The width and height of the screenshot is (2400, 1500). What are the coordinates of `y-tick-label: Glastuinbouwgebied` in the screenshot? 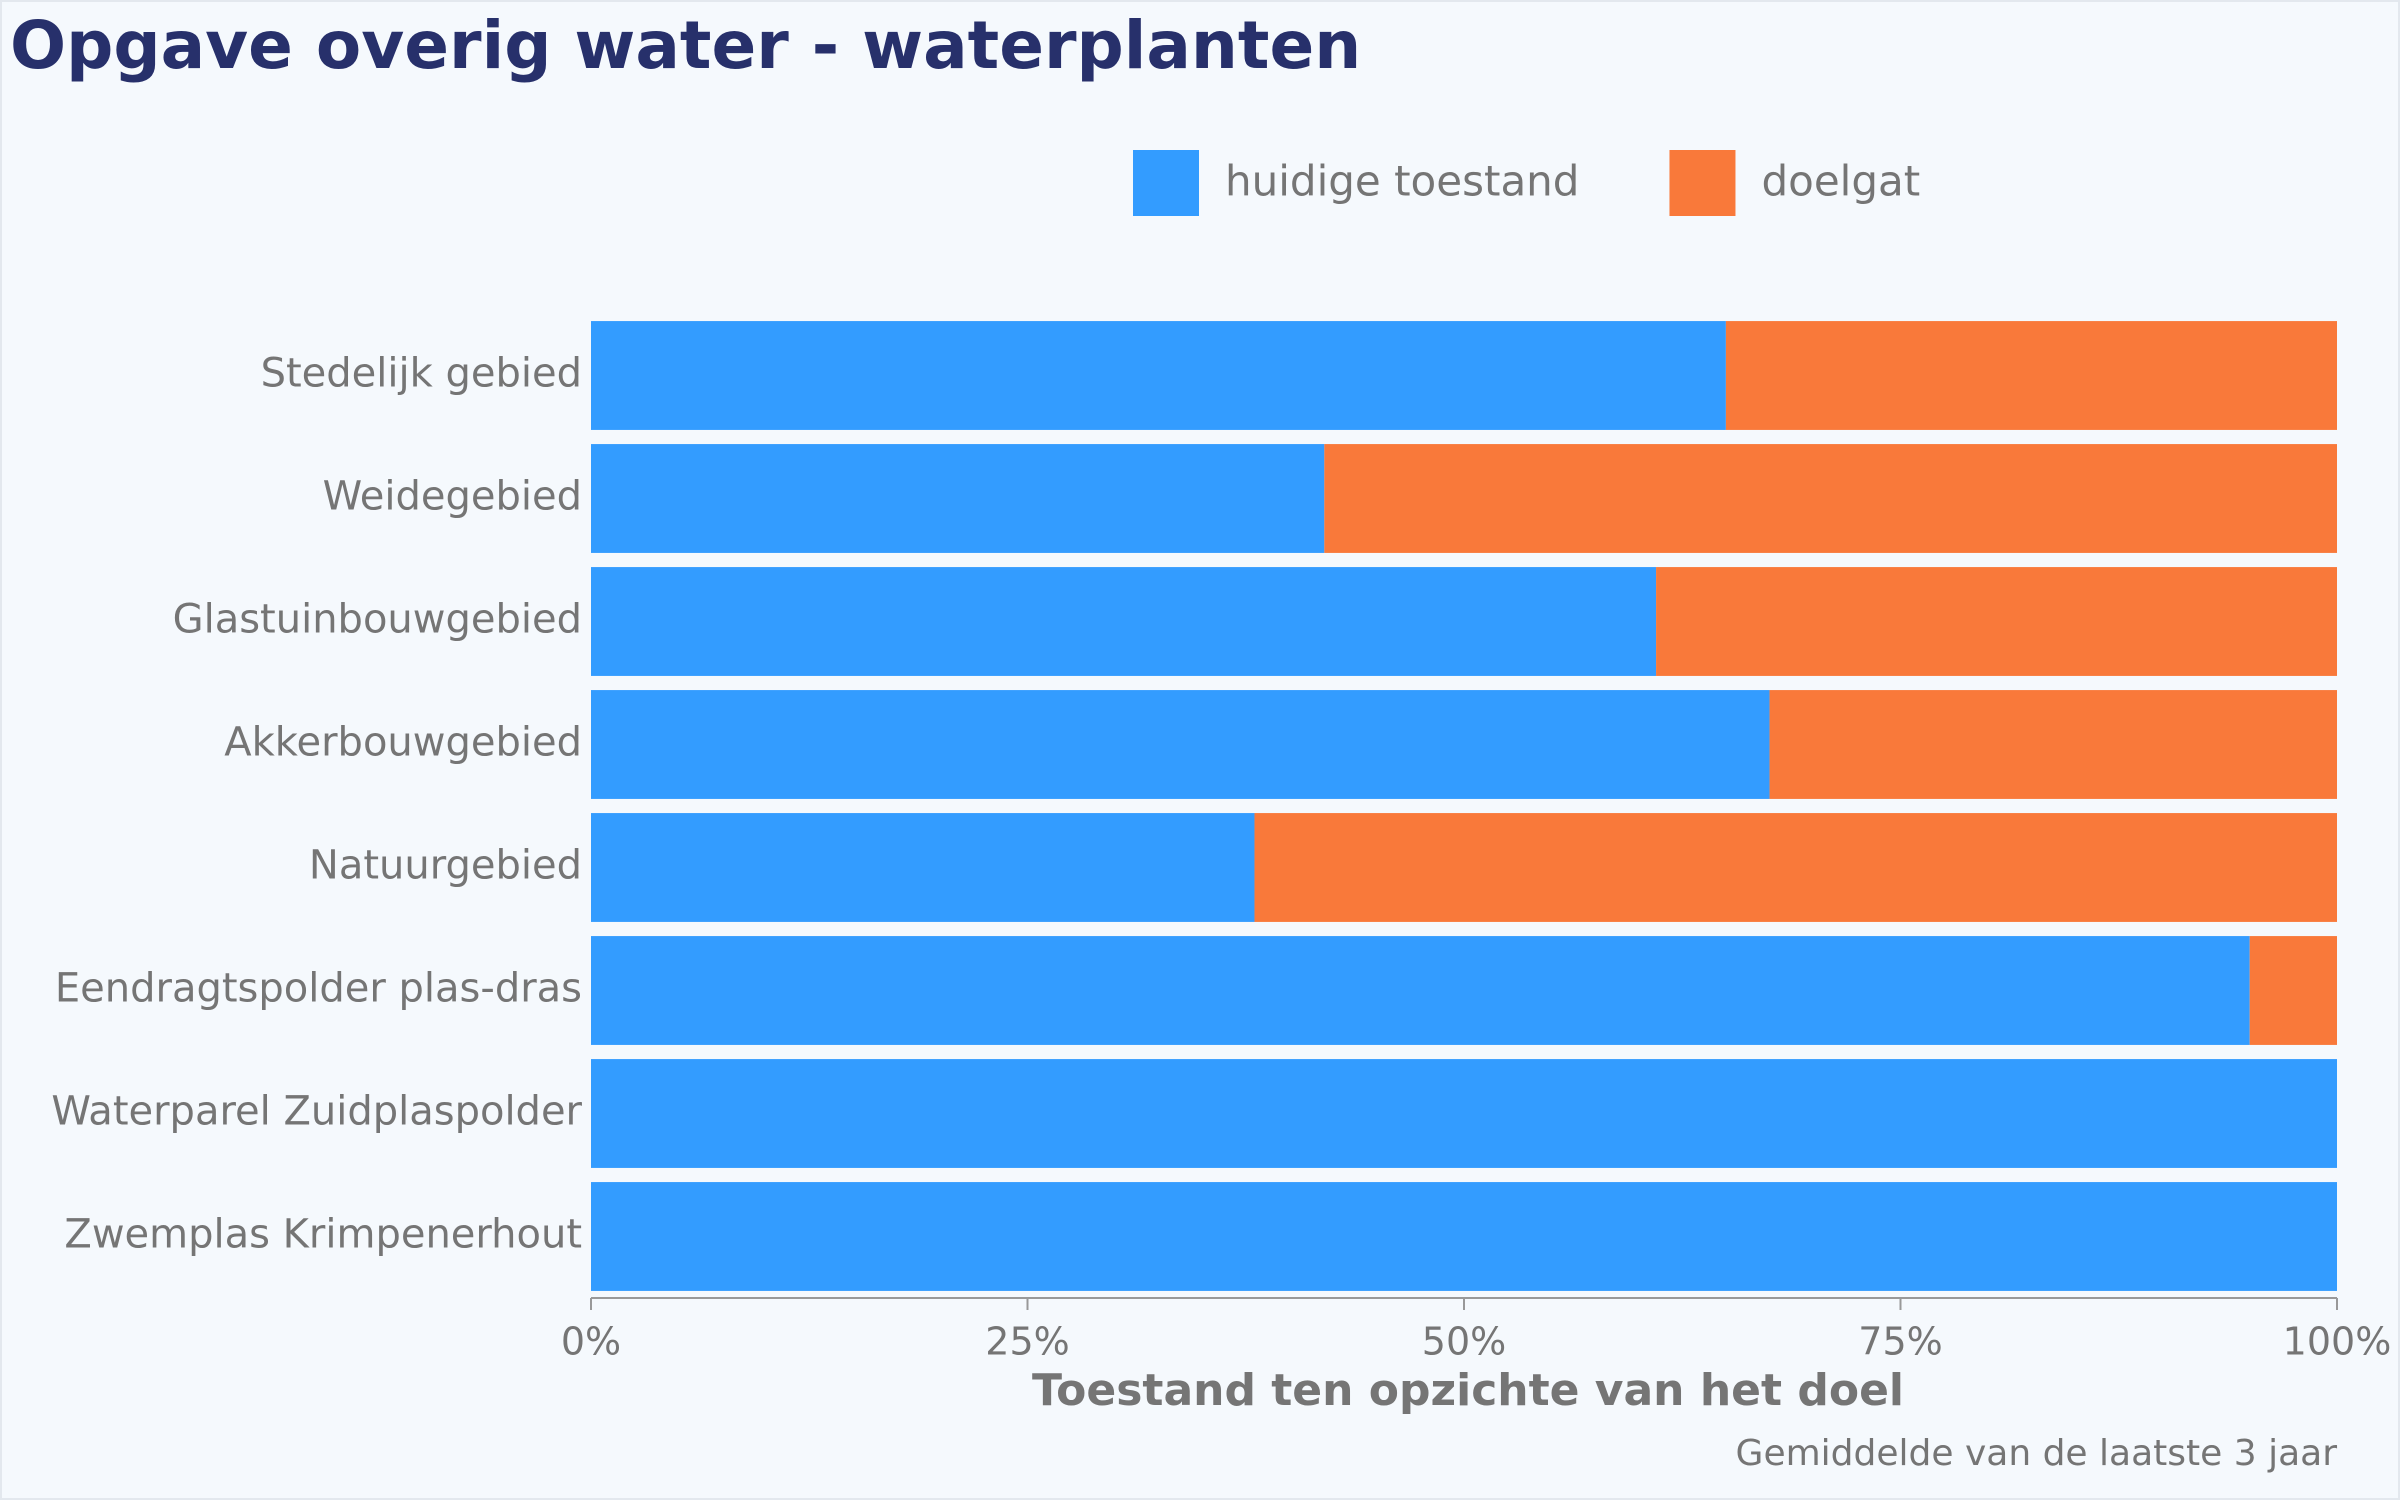 It's located at (377, 620).